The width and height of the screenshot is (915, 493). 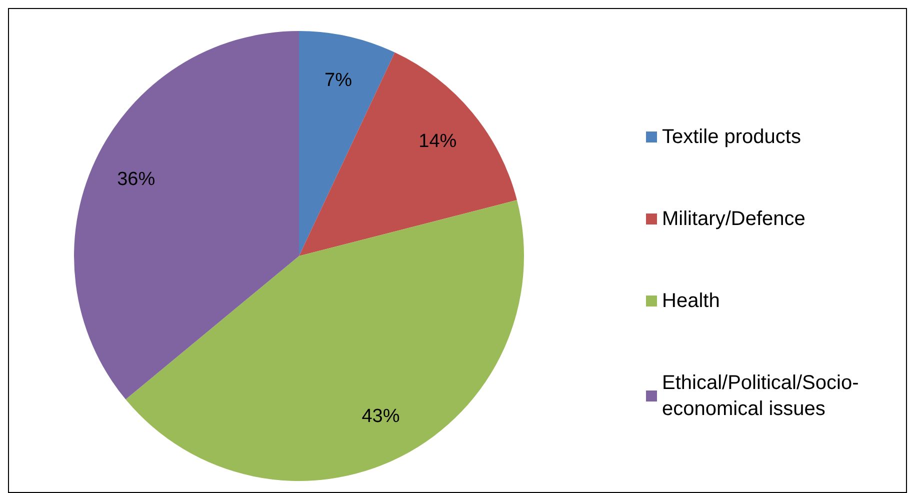 I want to click on legend-label: Textile products, so click(x=731, y=137).